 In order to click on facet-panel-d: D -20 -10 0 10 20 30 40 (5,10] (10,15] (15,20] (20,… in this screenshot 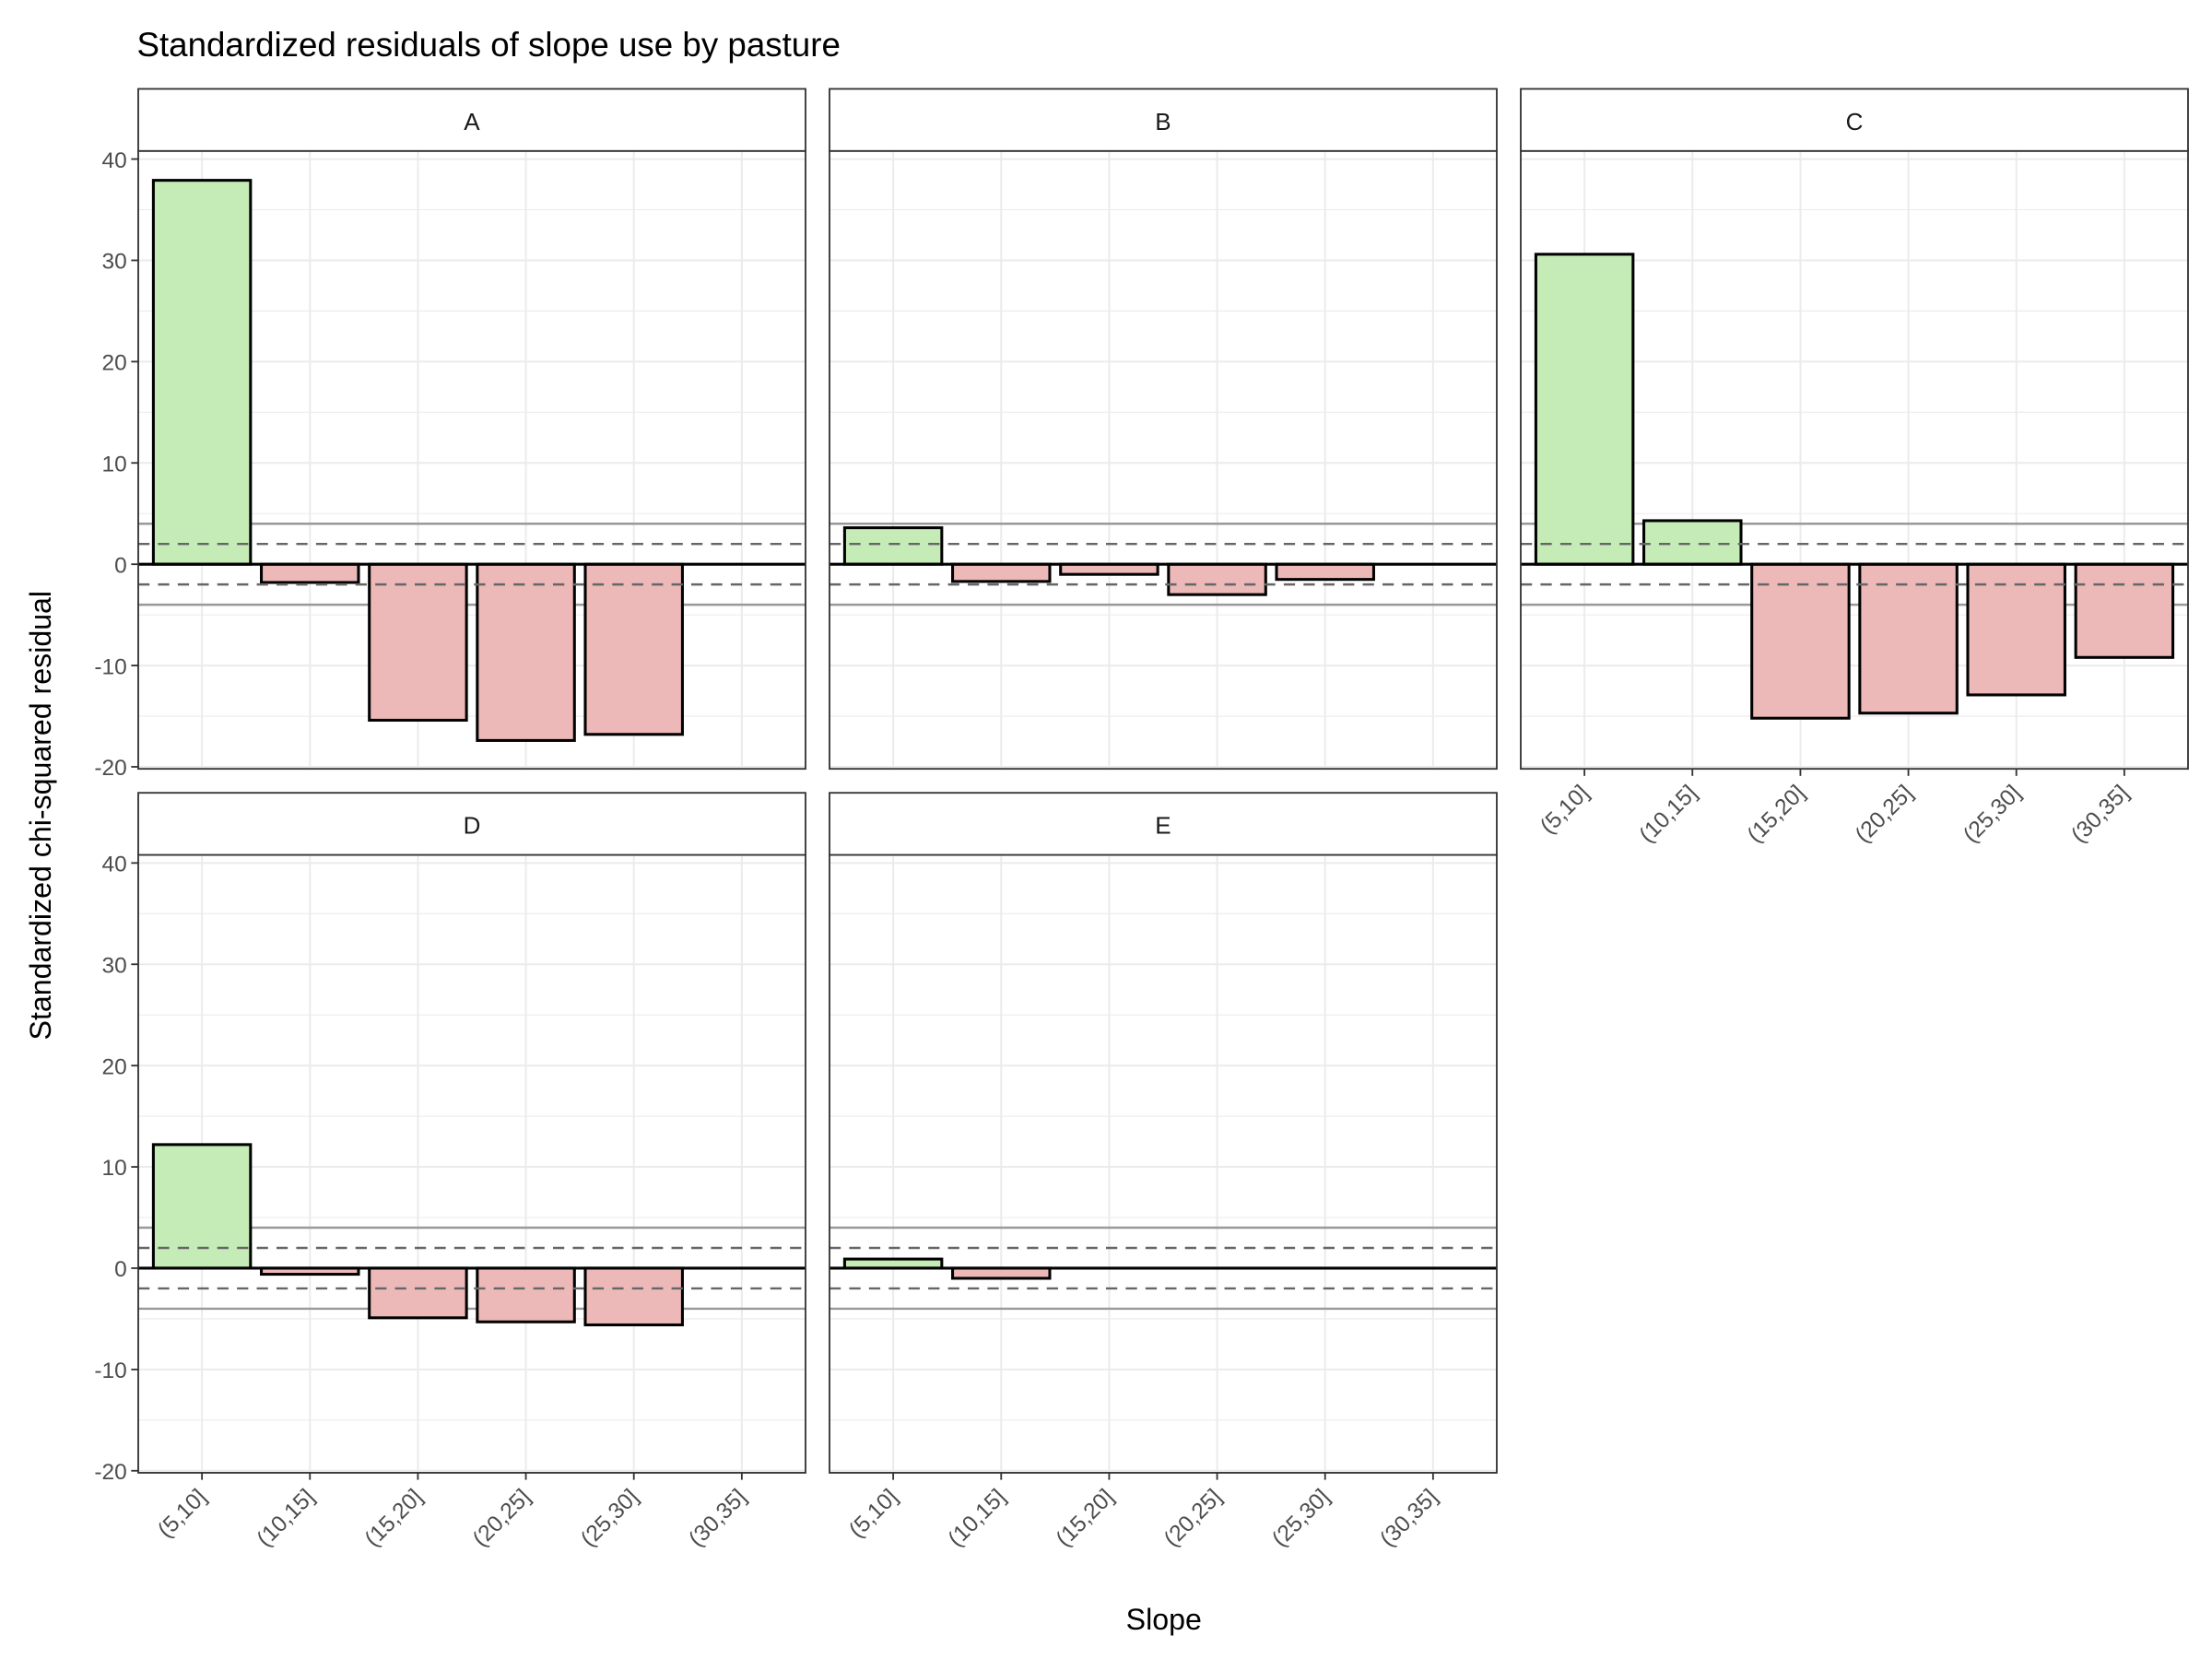, I will do `click(450, 1172)`.